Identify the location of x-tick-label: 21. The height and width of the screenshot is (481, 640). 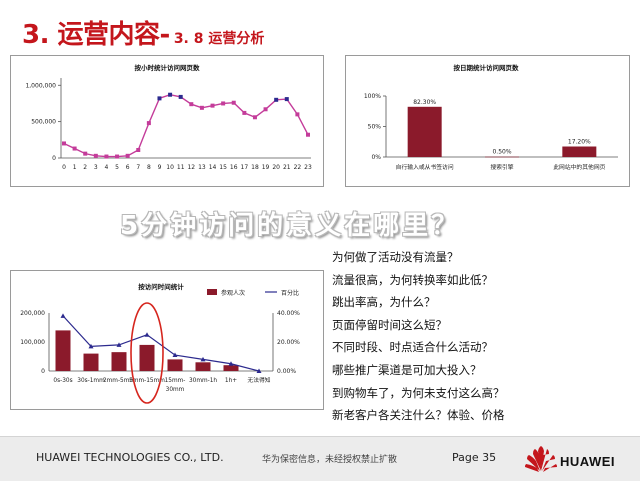
(287, 167).